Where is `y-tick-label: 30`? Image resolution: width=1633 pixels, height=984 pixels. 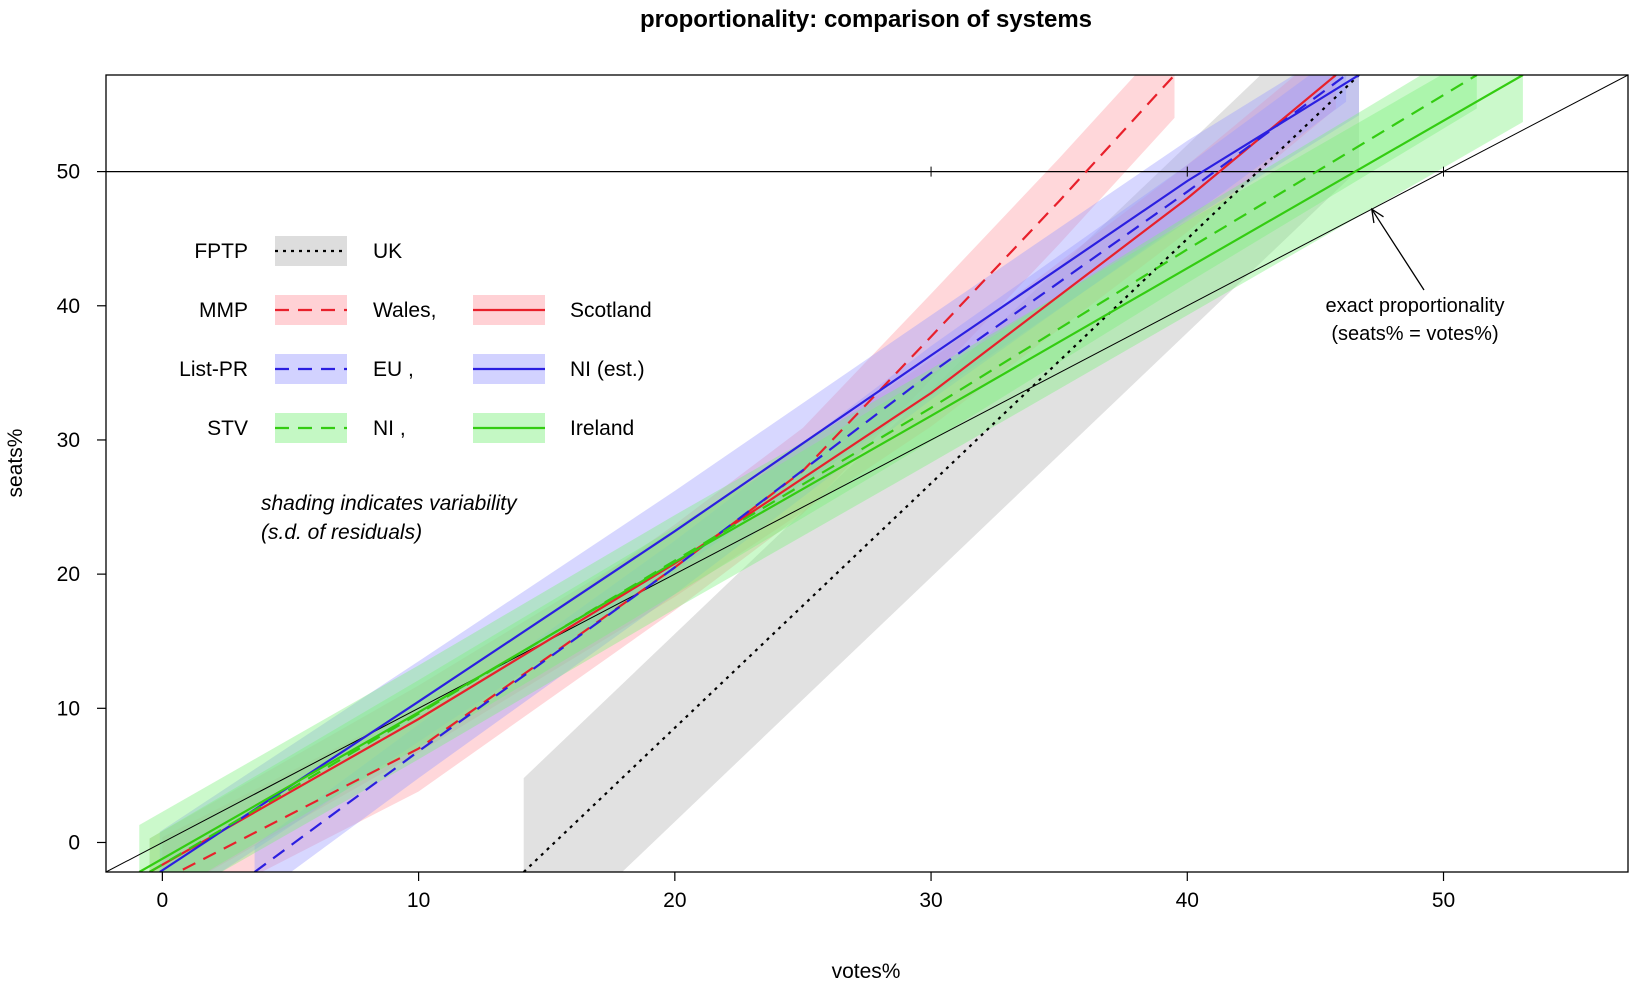
y-tick-label: 30 is located at coordinates (68, 440).